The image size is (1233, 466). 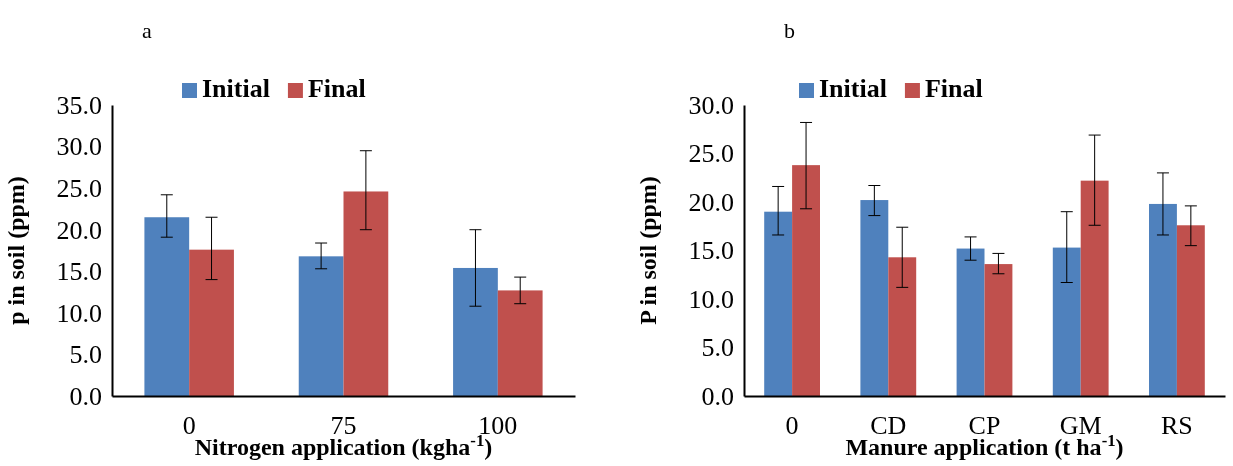 What do you see at coordinates (147, 30) in the screenshot?
I see `chart-title: a` at bounding box center [147, 30].